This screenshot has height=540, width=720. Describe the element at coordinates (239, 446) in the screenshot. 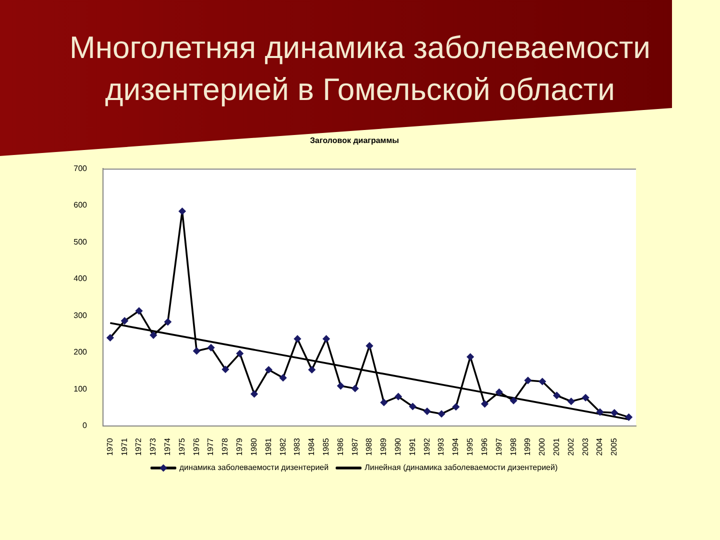

I see `x-tick-label: 1979` at that location.